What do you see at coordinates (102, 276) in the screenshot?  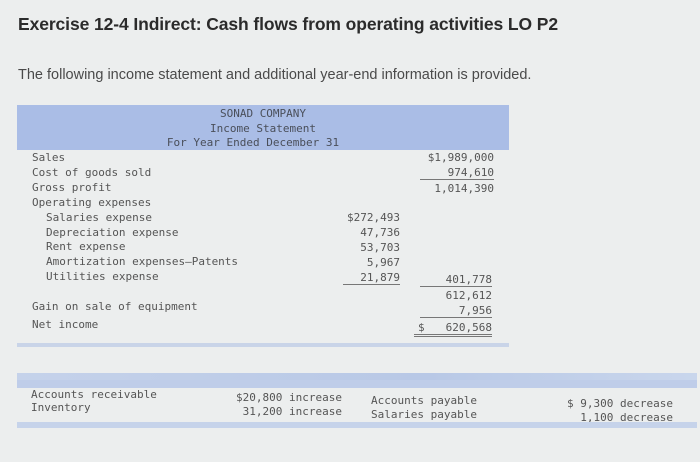 I see `utilities-expense-label: Utilities expense` at bounding box center [102, 276].